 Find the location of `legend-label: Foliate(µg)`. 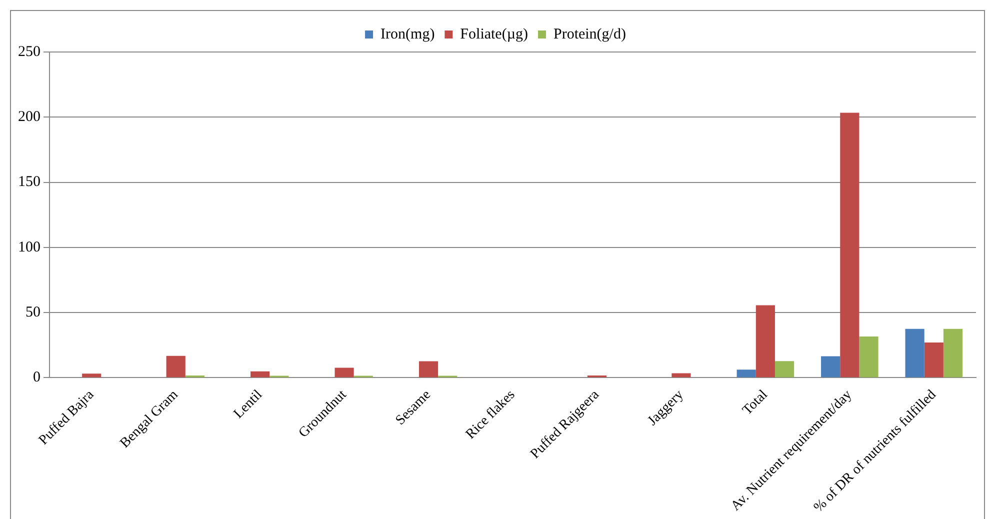

legend-label: Foliate(µg) is located at coordinates (494, 34).